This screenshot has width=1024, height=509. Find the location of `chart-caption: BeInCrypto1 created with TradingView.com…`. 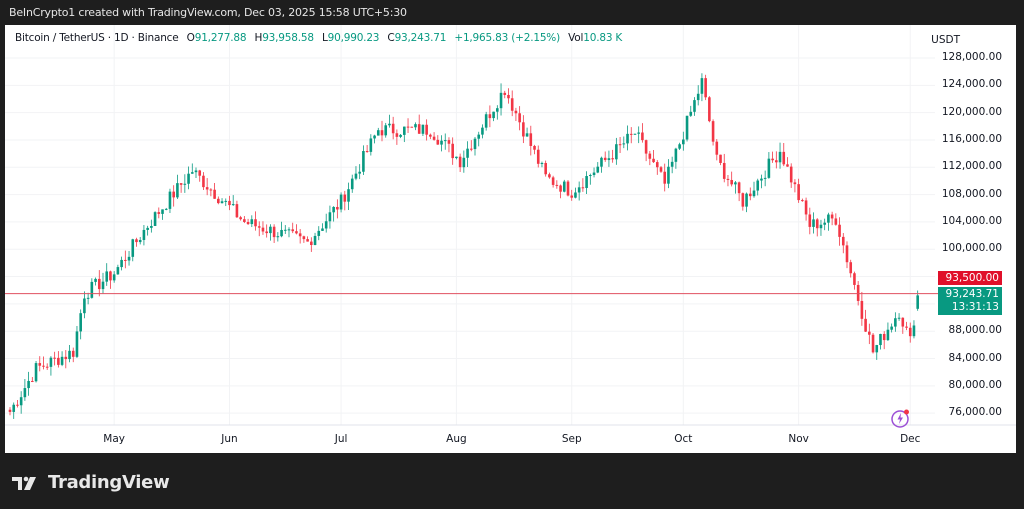

chart-caption: BeInCrypto1 created with TradingView.com… is located at coordinates (208, 12).